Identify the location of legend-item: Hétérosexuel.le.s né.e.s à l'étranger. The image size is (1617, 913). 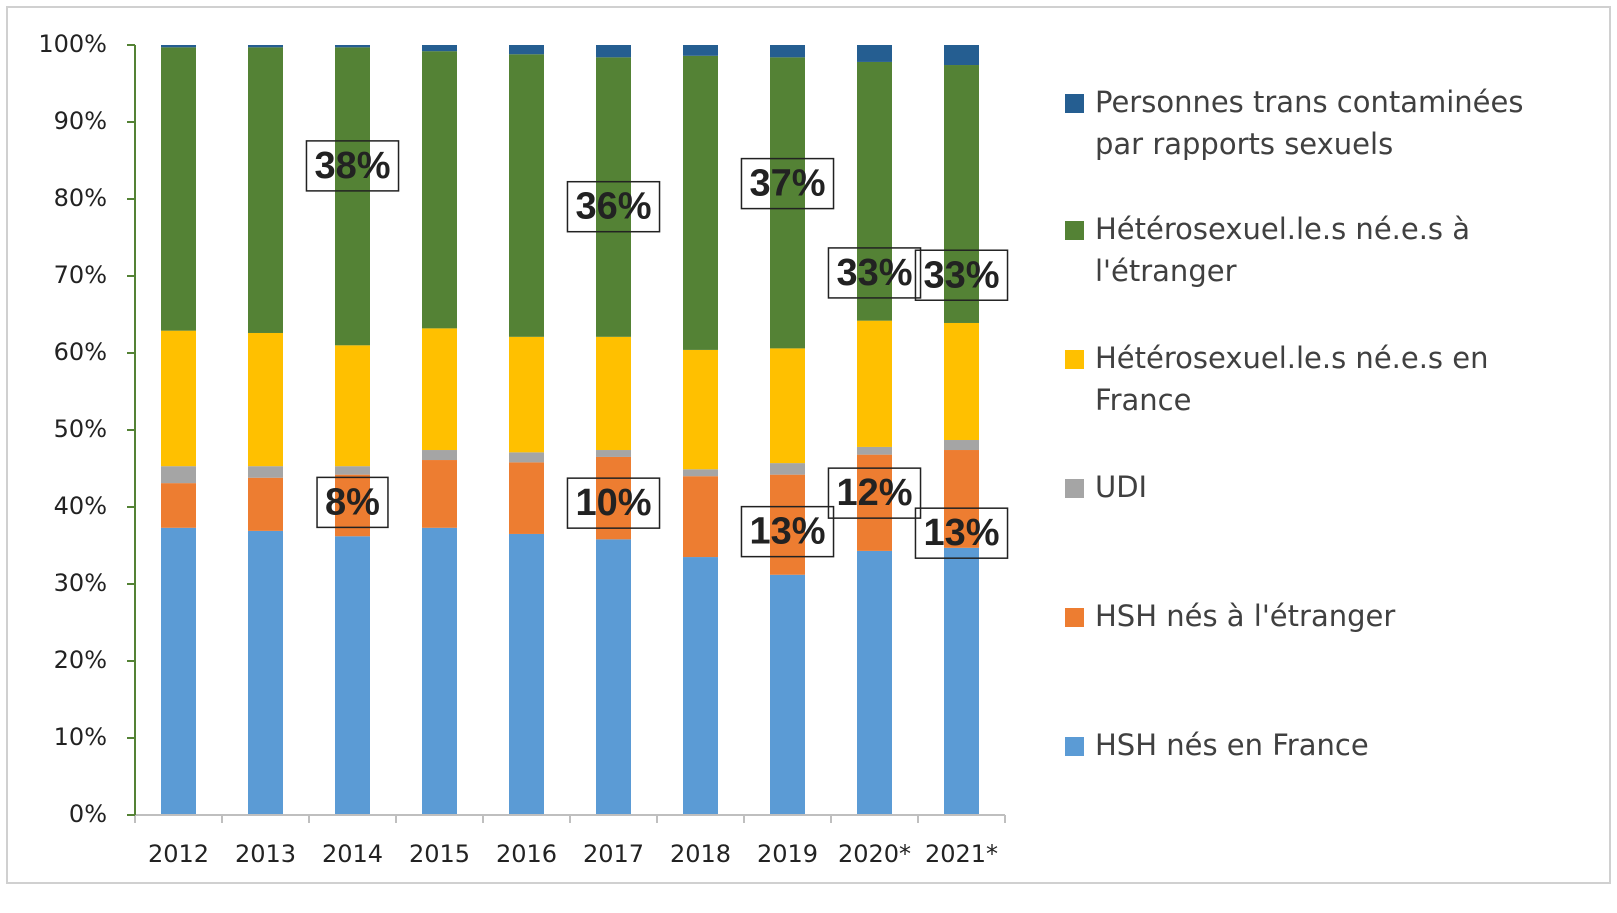
(1310, 250).